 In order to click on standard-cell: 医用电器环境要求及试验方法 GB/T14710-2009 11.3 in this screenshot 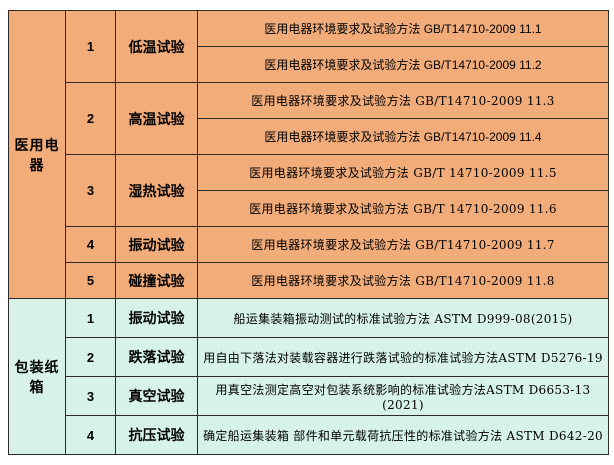, I will do `click(403, 100)`.